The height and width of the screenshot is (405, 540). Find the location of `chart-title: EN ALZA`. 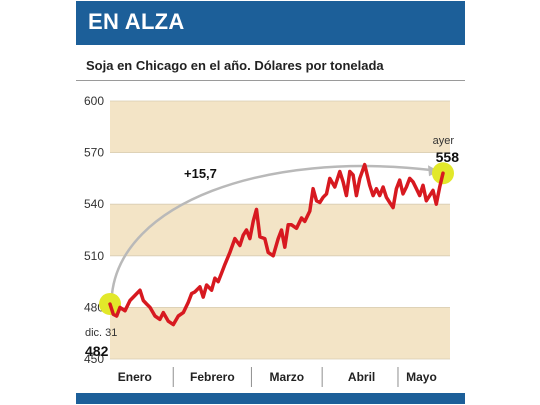

chart-title: EN ALZA is located at coordinates (136, 21).